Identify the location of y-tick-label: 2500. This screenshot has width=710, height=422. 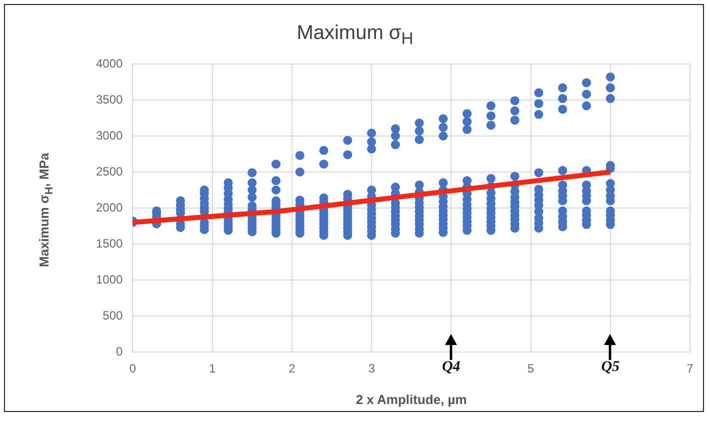
(110, 171).